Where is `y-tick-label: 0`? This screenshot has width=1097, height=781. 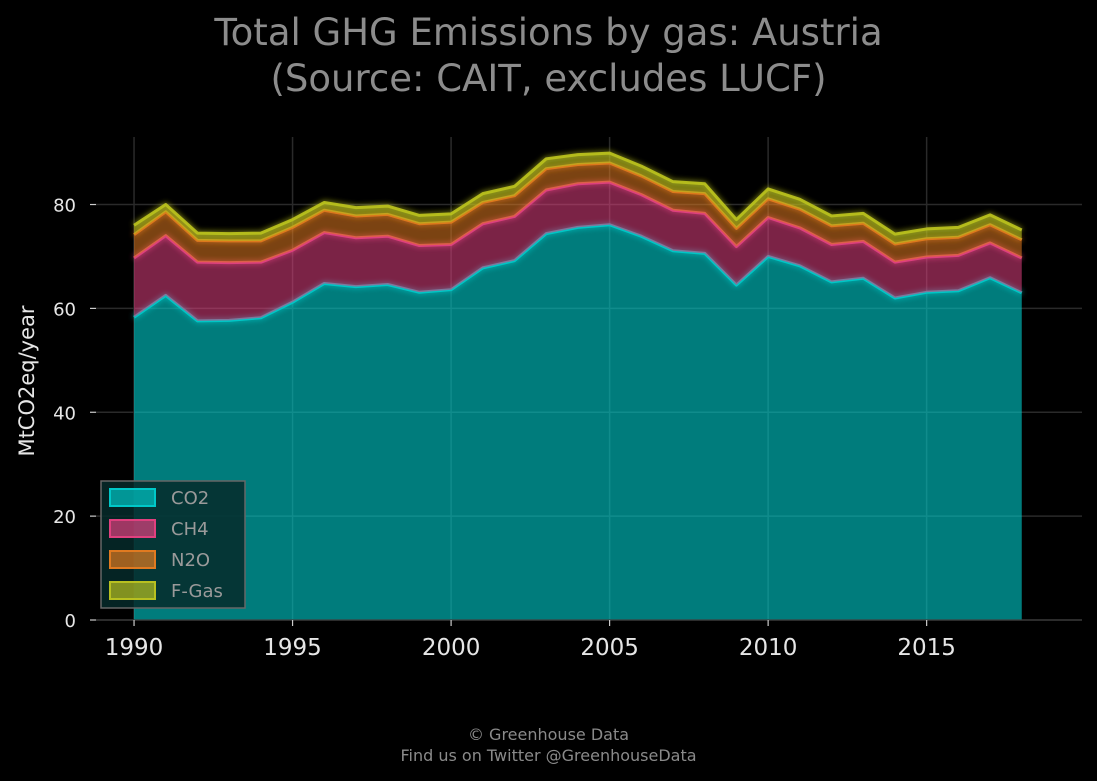 y-tick-label: 0 is located at coordinates (70, 621).